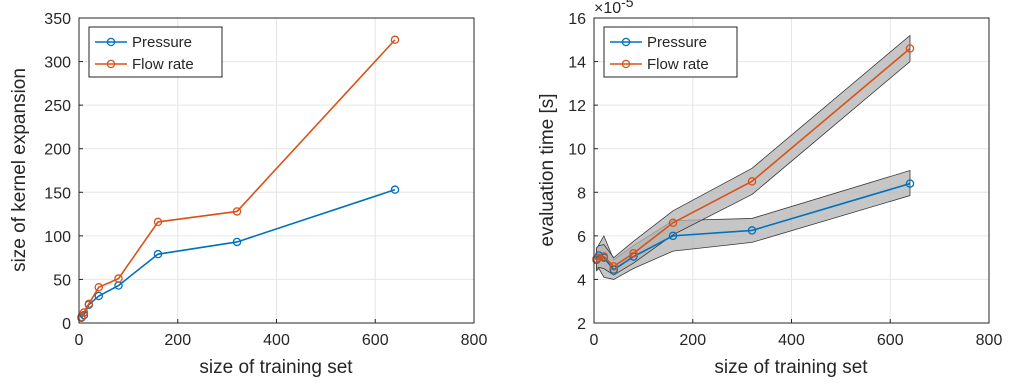  Describe the element at coordinates (577, 19) in the screenshot. I see `y-tick-label: 16` at that location.